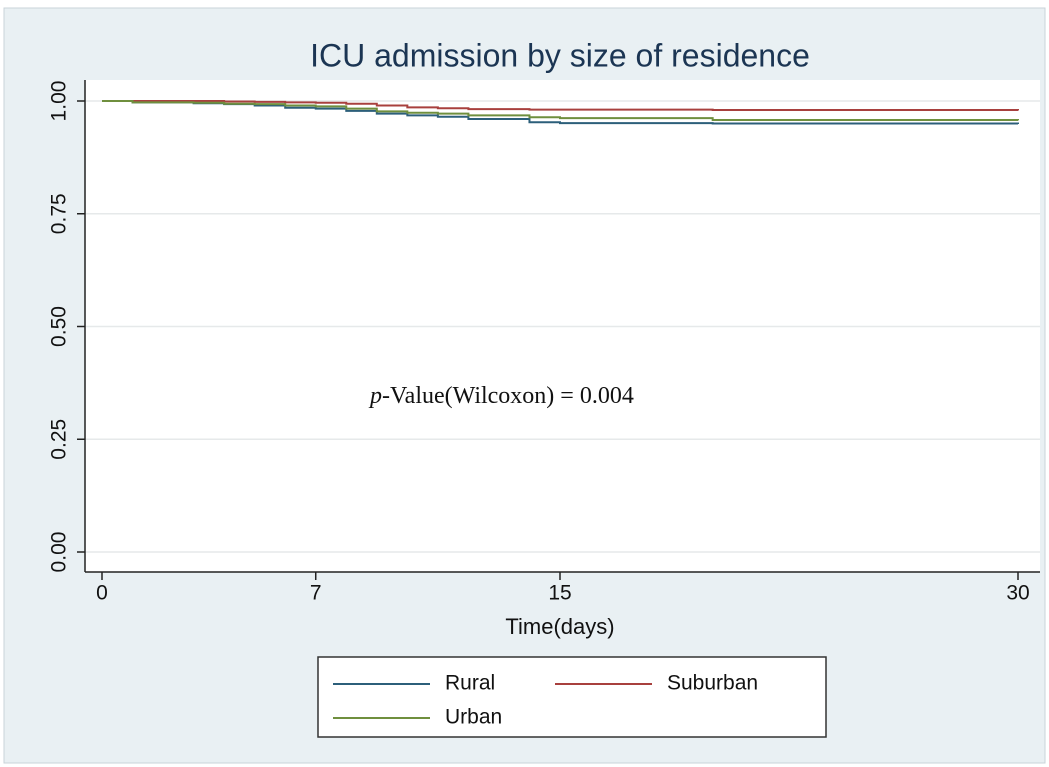 The height and width of the screenshot is (767, 1049). What do you see at coordinates (102, 593) in the screenshot?
I see `x-tick-label: 0` at bounding box center [102, 593].